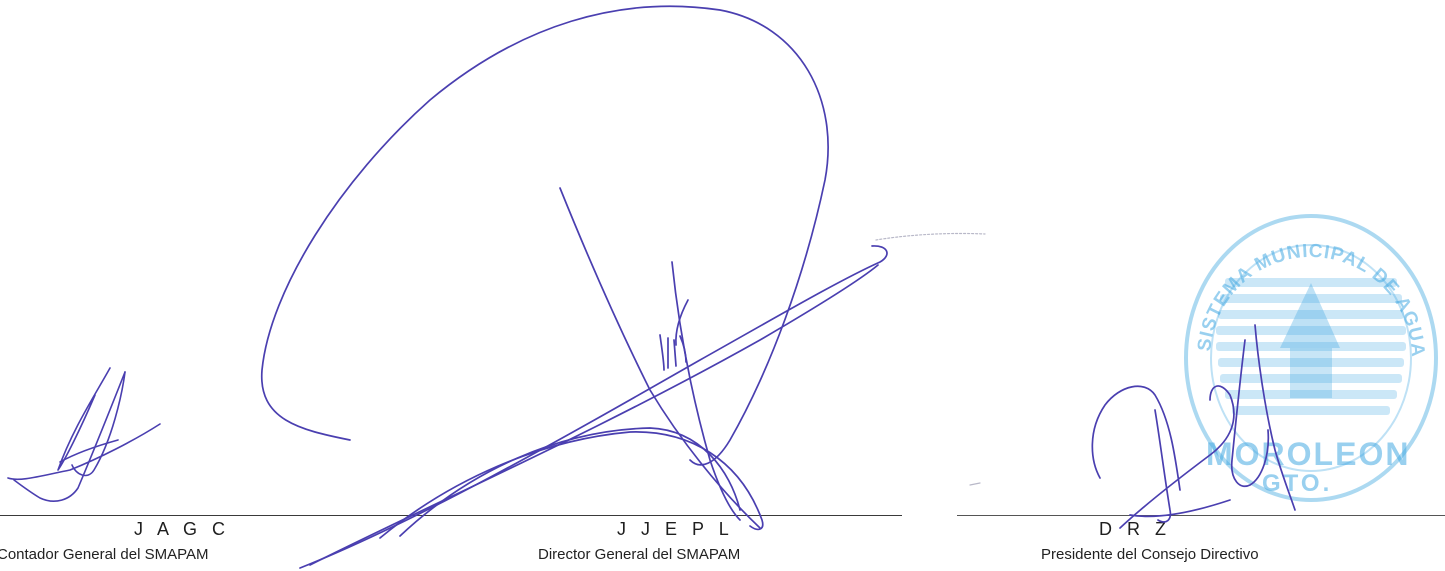 Image resolution: width=1445 pixels, height=571 pixels. I want to click on signer-initials: D R Z, so click(1135, 529).